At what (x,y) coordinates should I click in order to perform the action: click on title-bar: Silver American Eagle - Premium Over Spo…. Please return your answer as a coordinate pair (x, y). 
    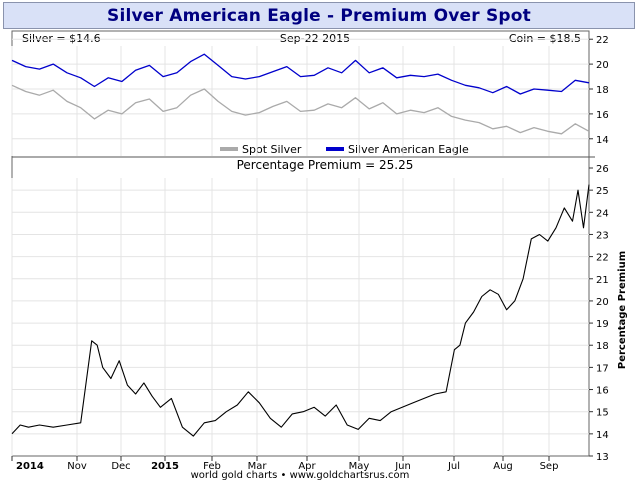
    Looking at the image, I should click on (319, 15).